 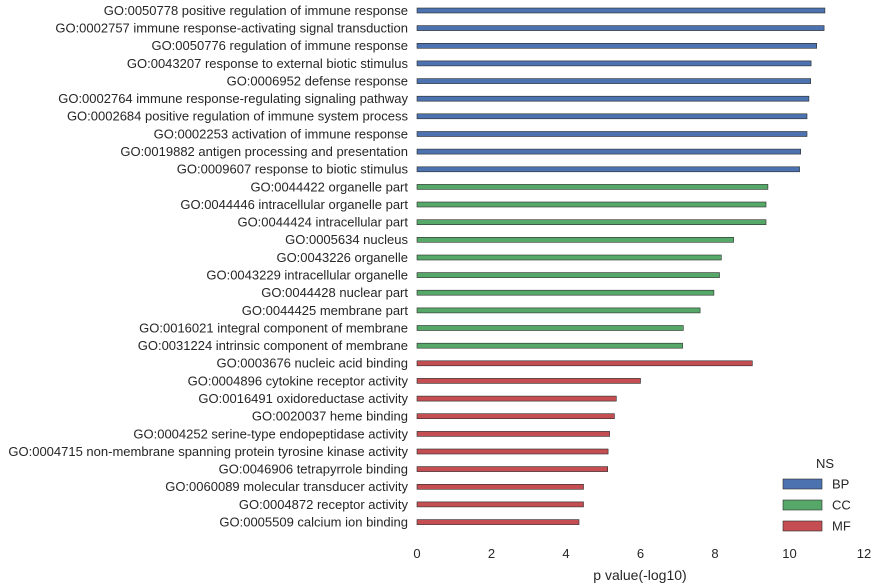 I want to click on x-tick-label-6: 12, so click(x=864, y=553).